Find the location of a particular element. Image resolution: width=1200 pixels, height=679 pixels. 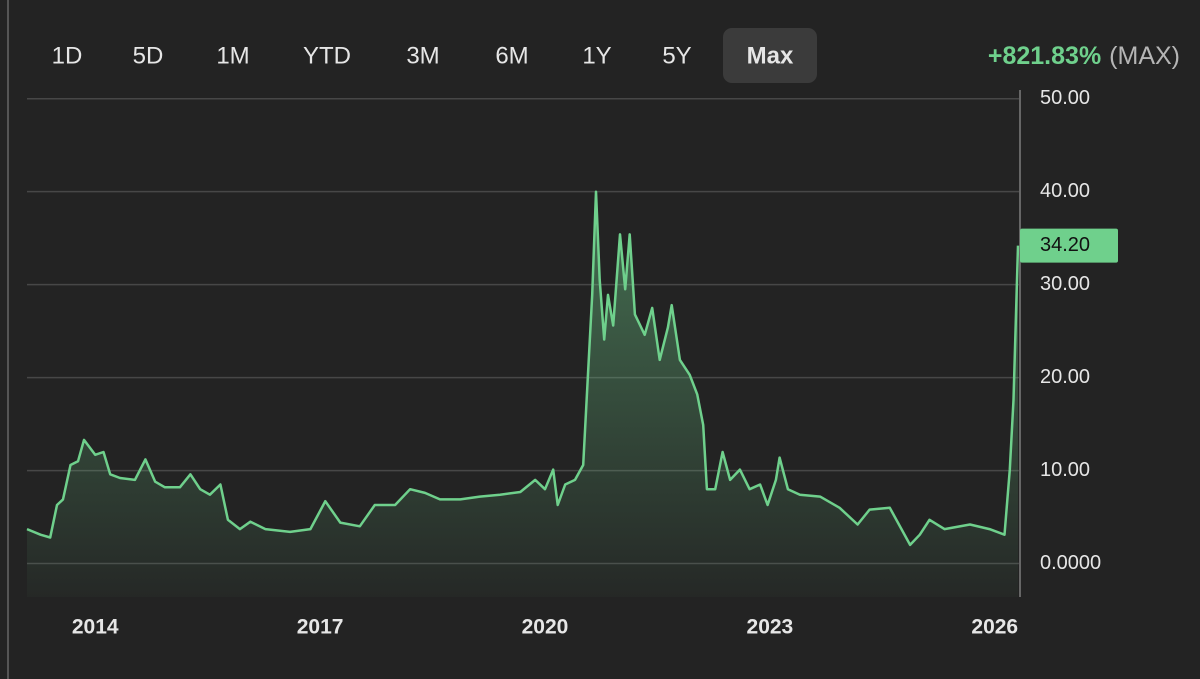

range-button: 1Y is located at coordinates (596, 55).